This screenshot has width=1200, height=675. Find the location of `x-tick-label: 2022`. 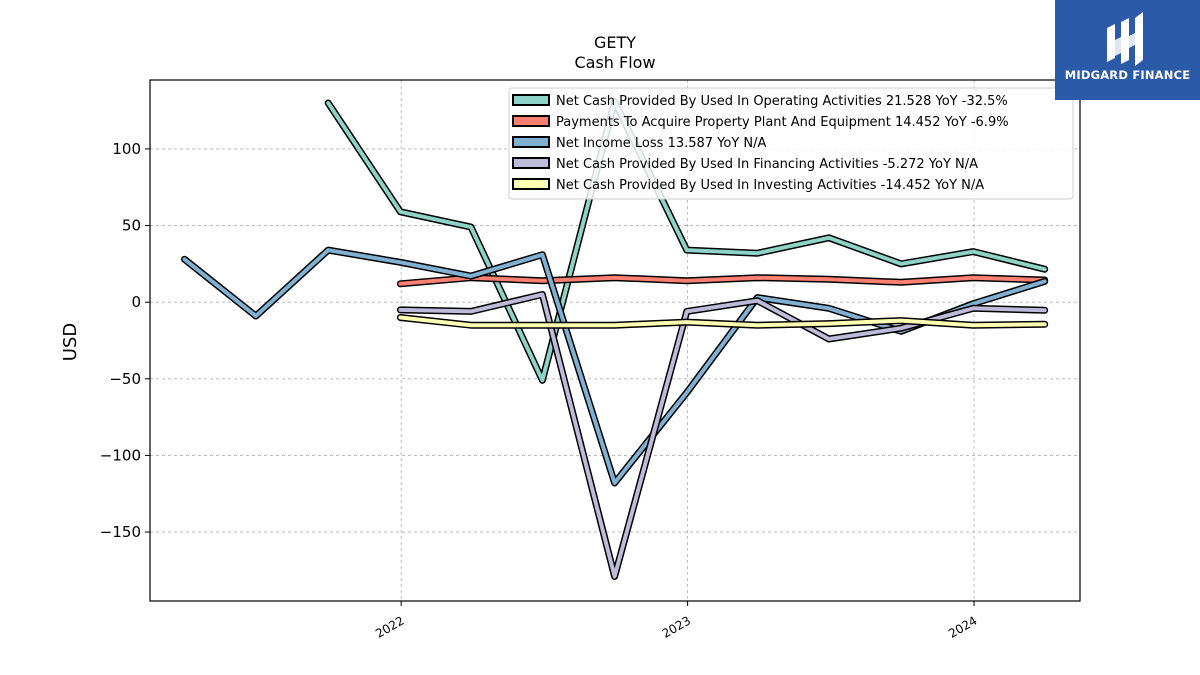

x-tick-label: 2022 is located at coordinates (389, 626).